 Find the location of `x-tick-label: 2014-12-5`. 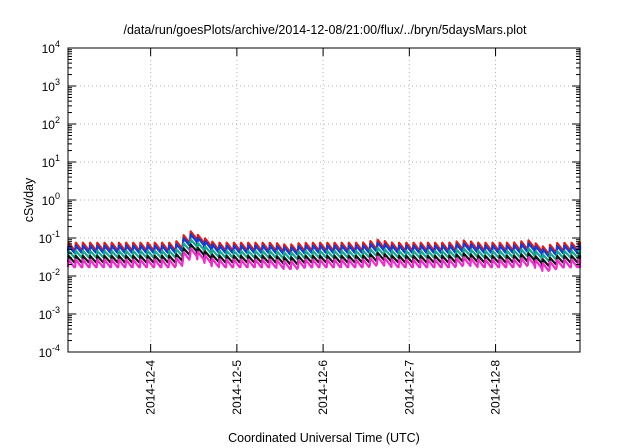

x-tick-label: 2014-12-5 is located at coordinates (237, 387).